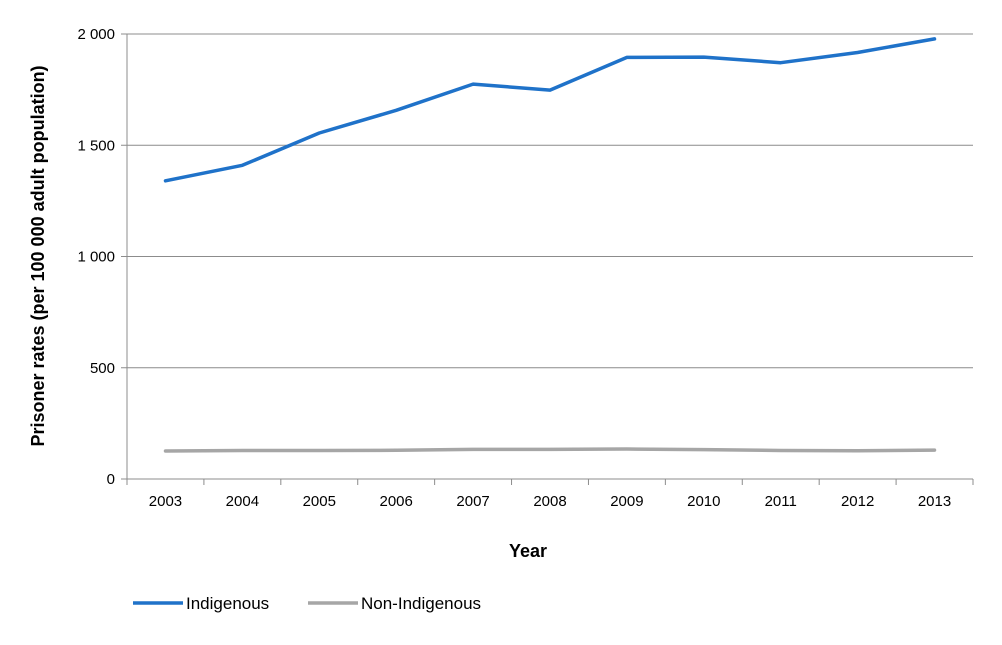 The height and width of the screenshot is (645, 1002). What do you see at coordinates (102, 368) in the screenshot?
I see `y-tick-label: 500` at bounding box center [102, 368].